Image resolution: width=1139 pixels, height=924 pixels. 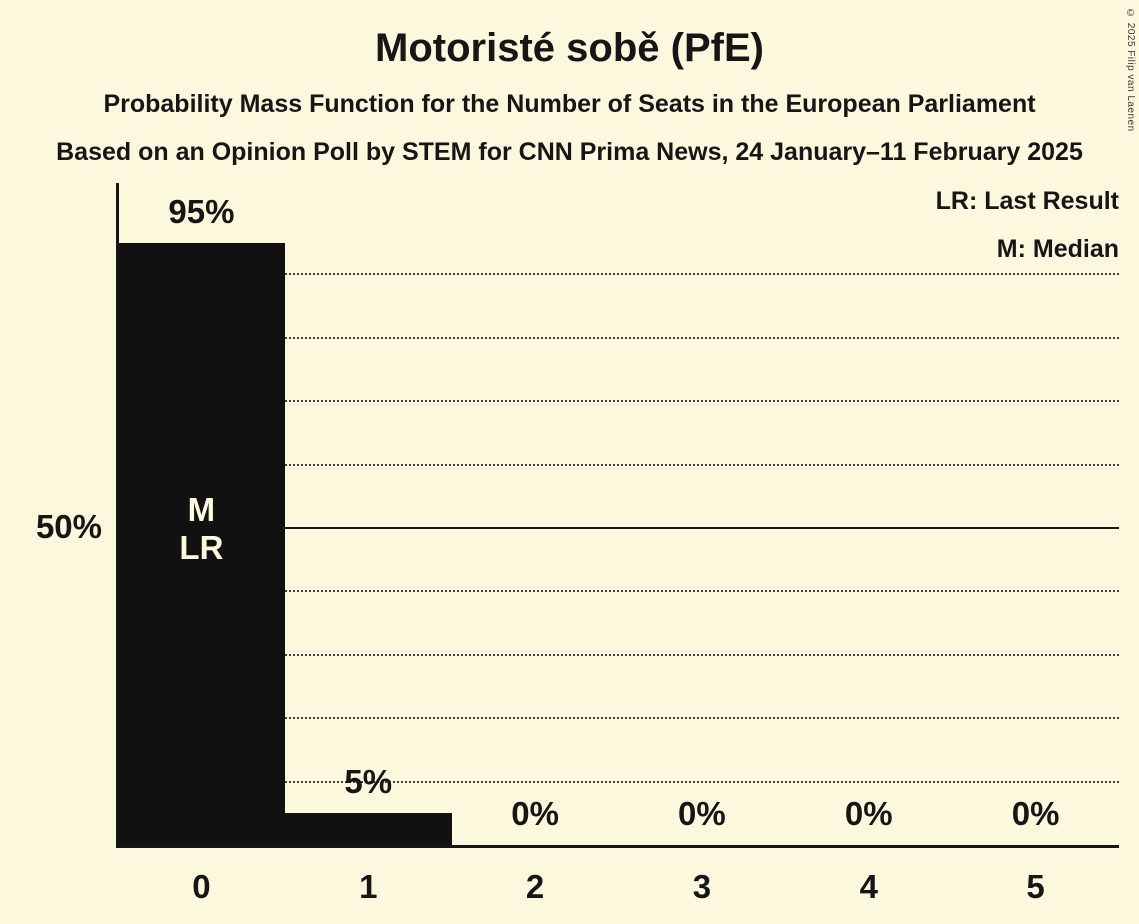 I want to click on bar-value-label: 95%, so click(x=201, y=211).